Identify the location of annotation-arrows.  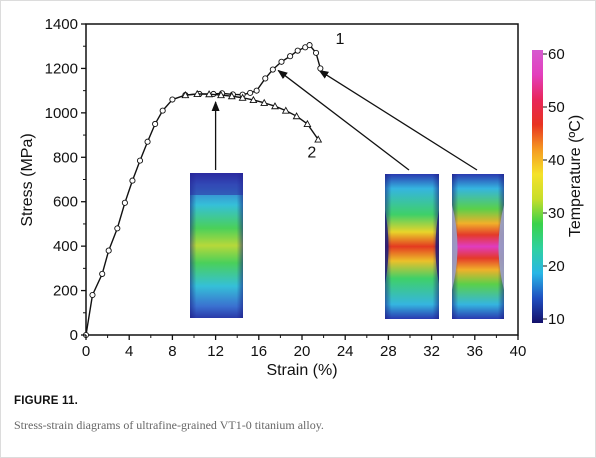
(344, 120).